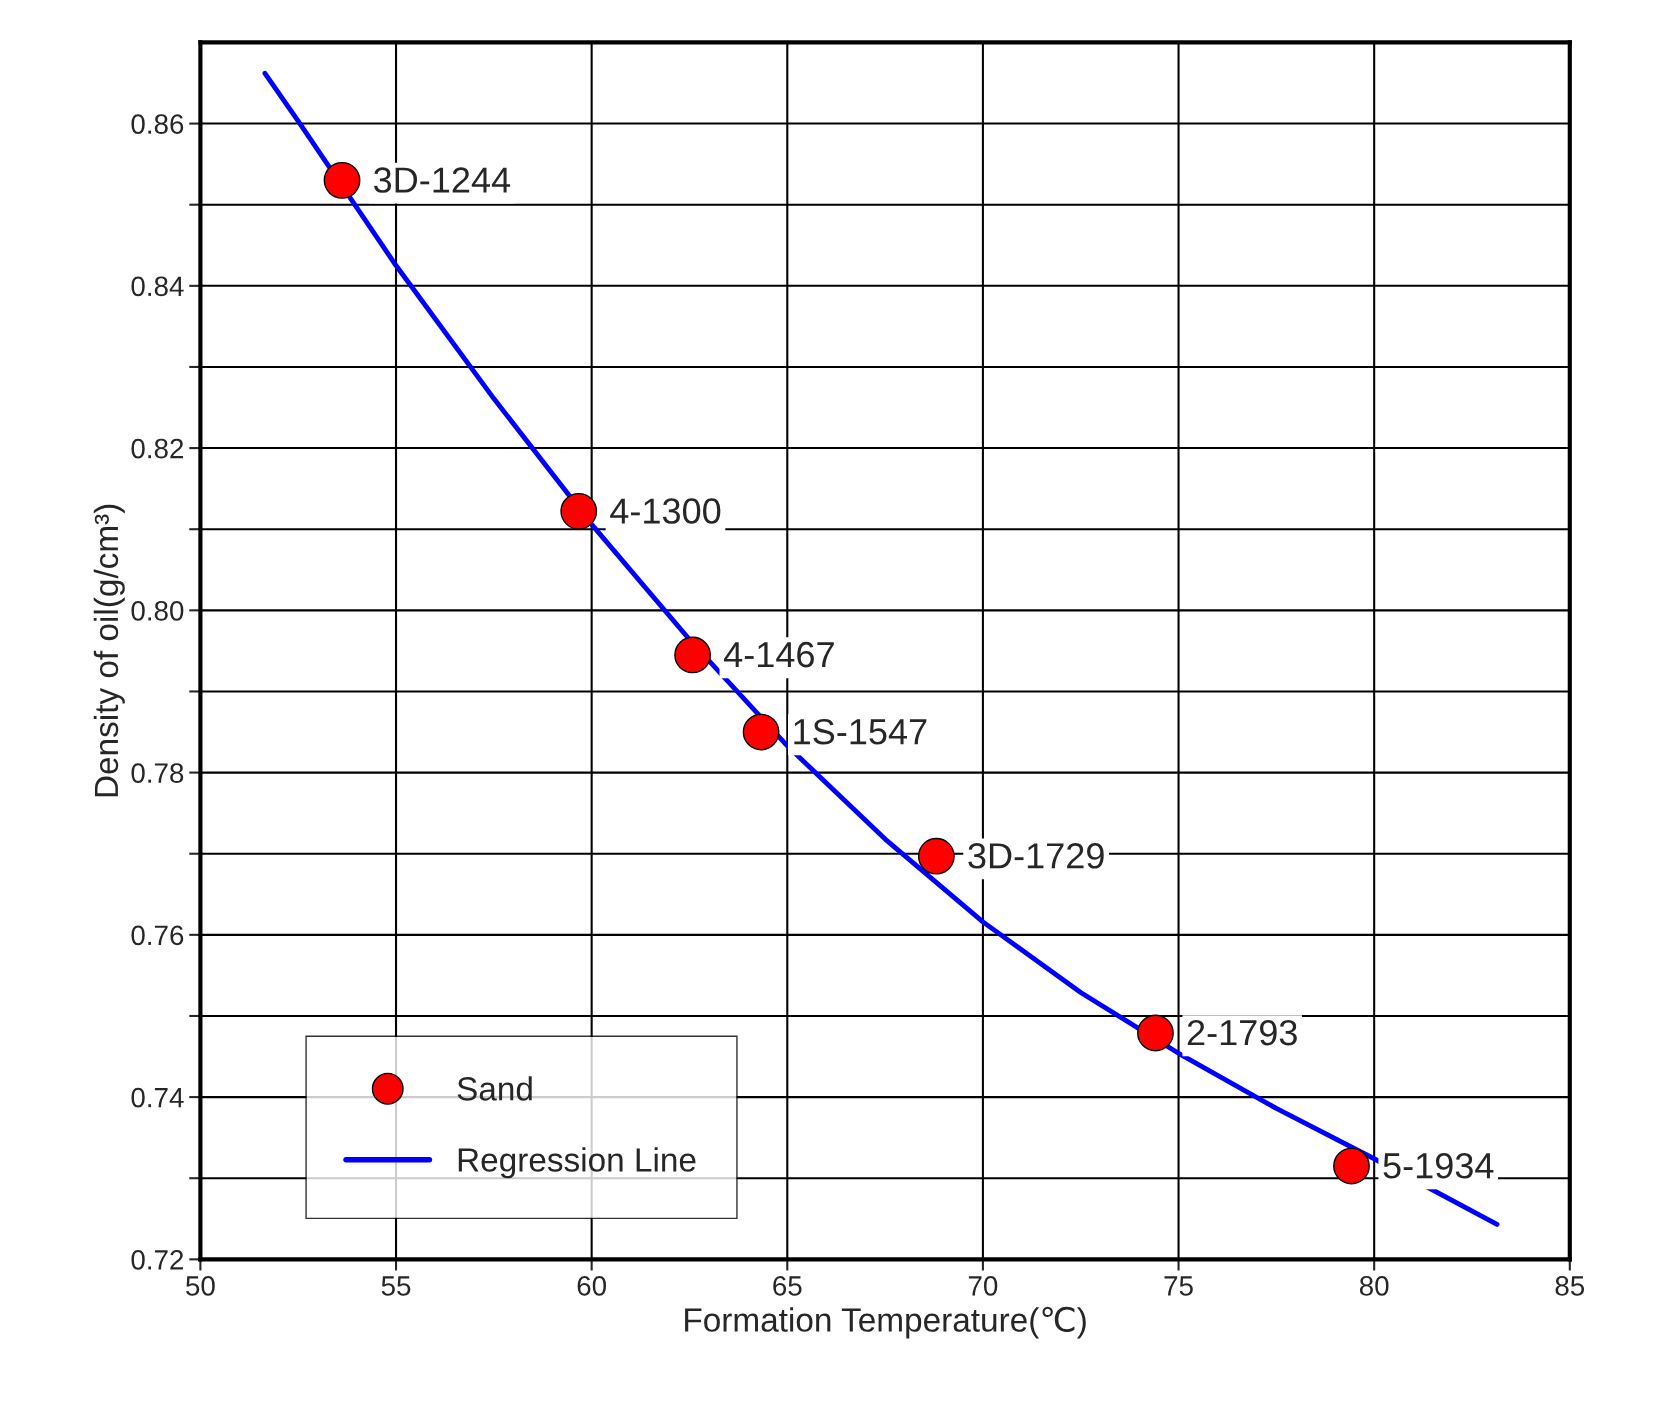 This screenshot has height=1415, width=1670. Describe the element at coordinates (1570, 1286) in the screenshot. I see `x-tick-label: 85` at that location.